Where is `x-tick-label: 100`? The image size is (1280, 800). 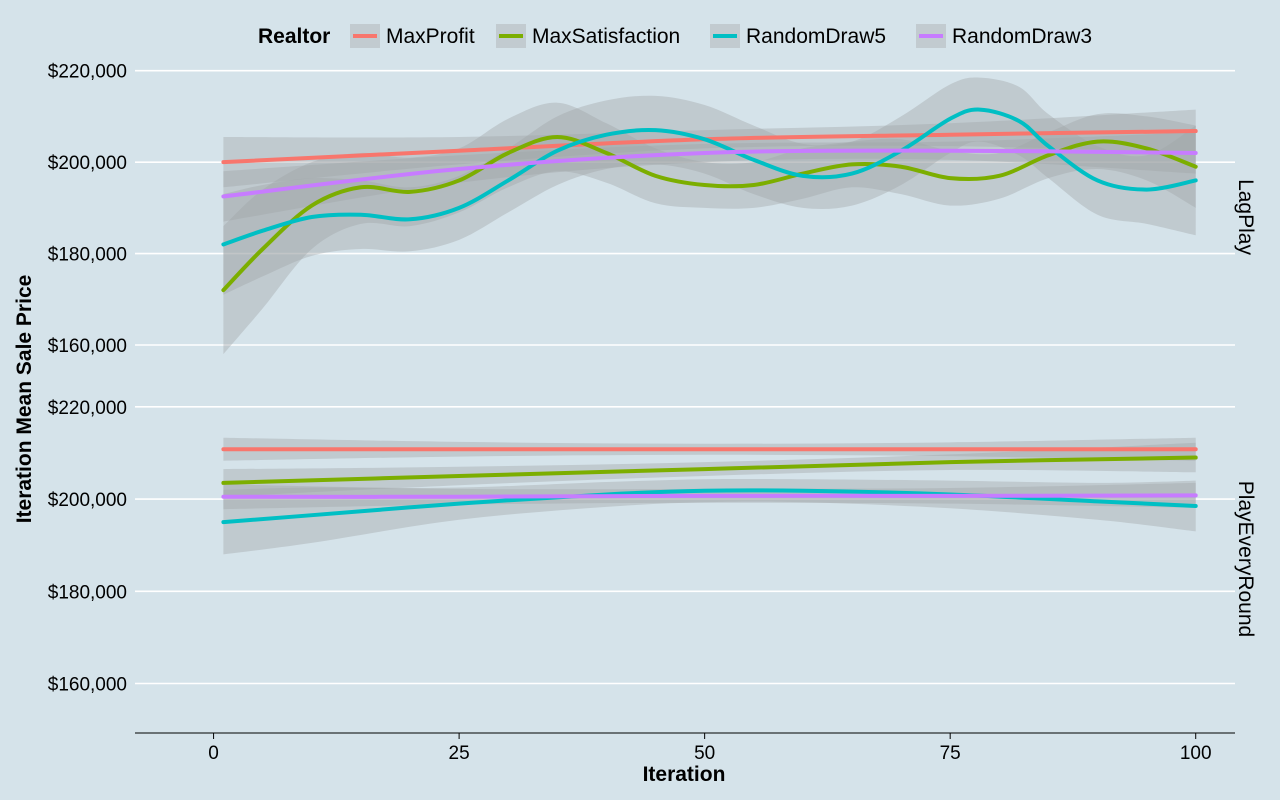 x-tick-label: 100 is located at coordinates (1196, 753).